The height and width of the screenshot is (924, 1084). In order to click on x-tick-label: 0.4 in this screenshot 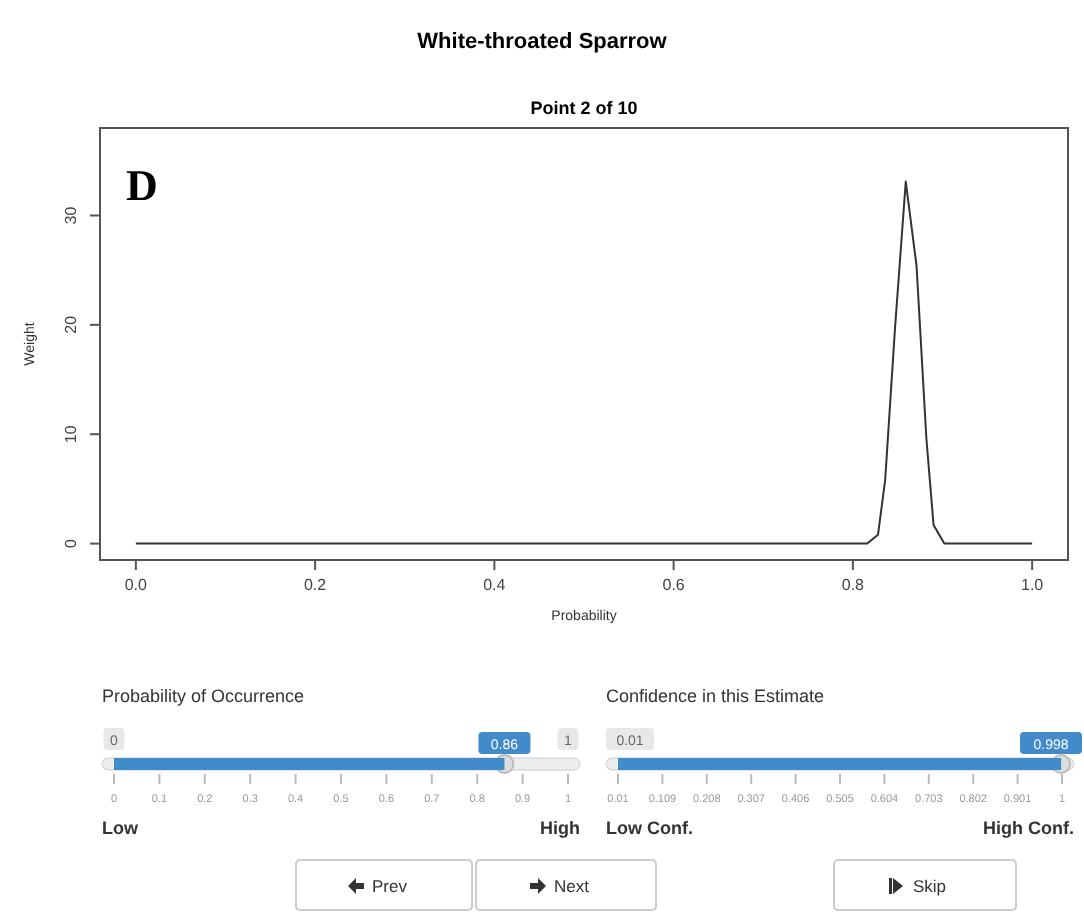, I will do `click(495, 585)`.